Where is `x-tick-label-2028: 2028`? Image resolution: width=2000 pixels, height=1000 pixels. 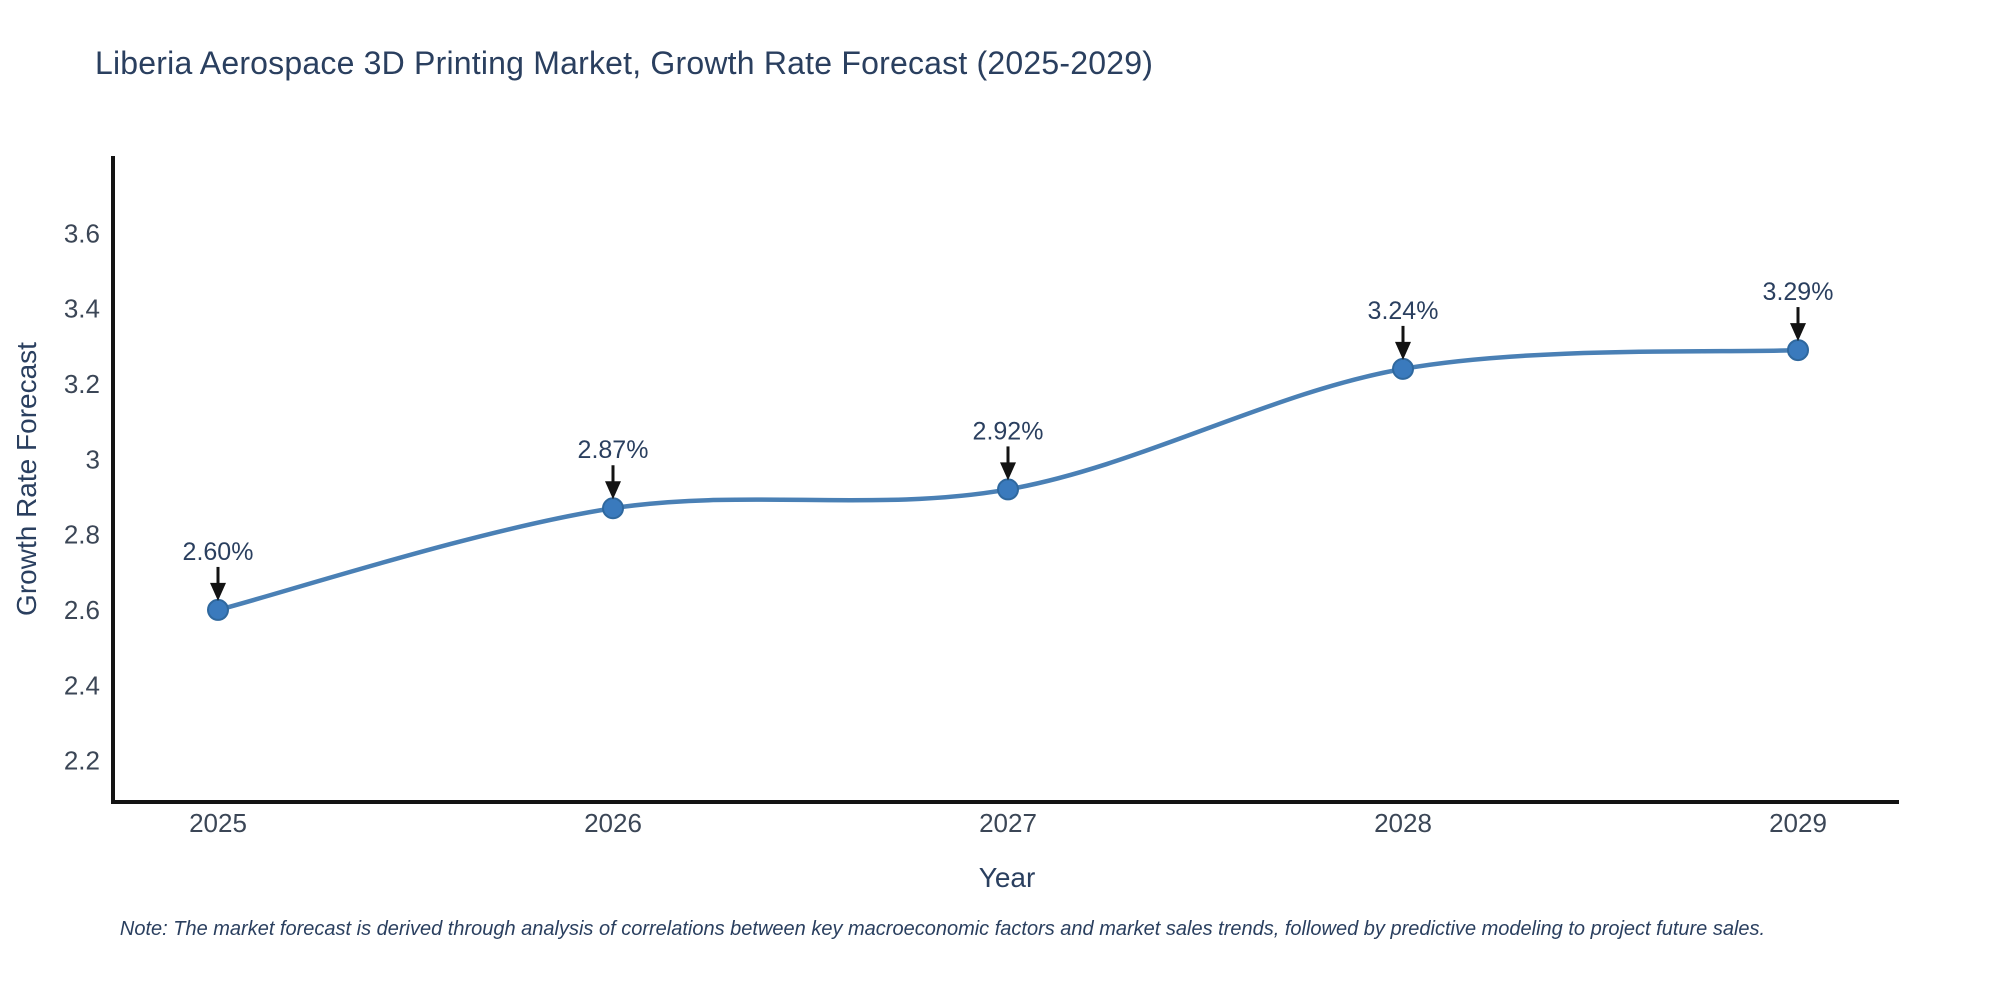
x-tick-label-2028: 2028 is located at coordinates (1403, 823).